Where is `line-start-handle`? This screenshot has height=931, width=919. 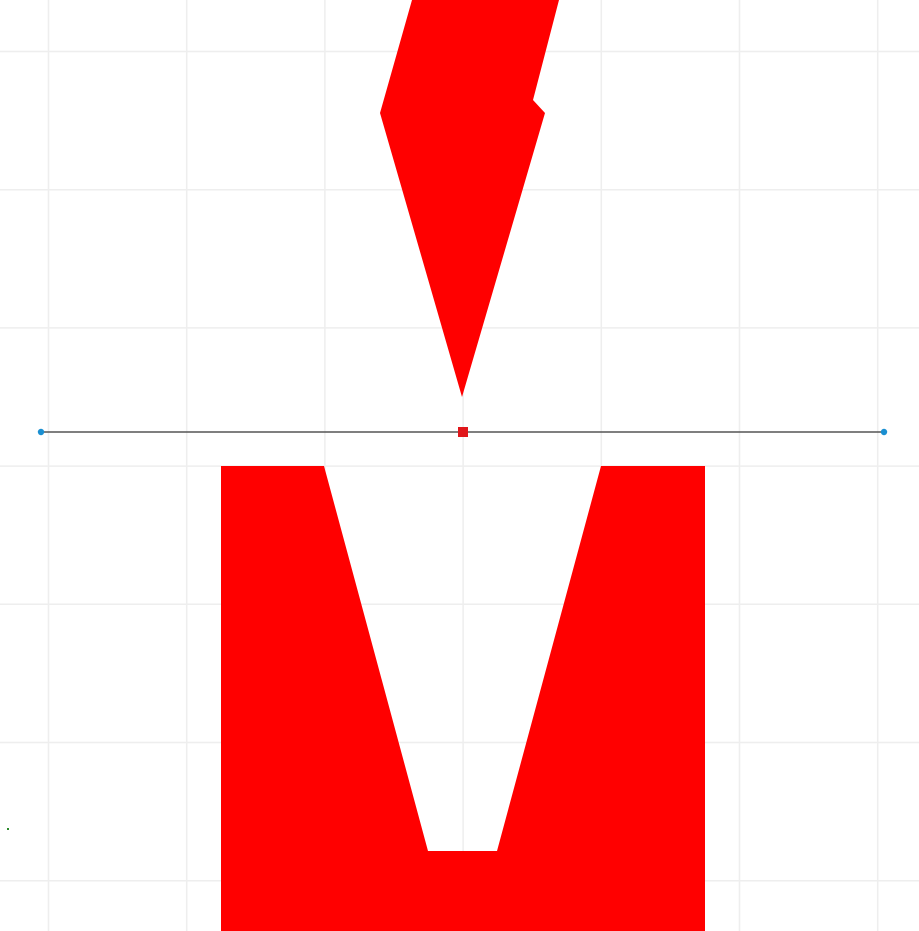
line-start-handle is located at coordinates (41, 432).